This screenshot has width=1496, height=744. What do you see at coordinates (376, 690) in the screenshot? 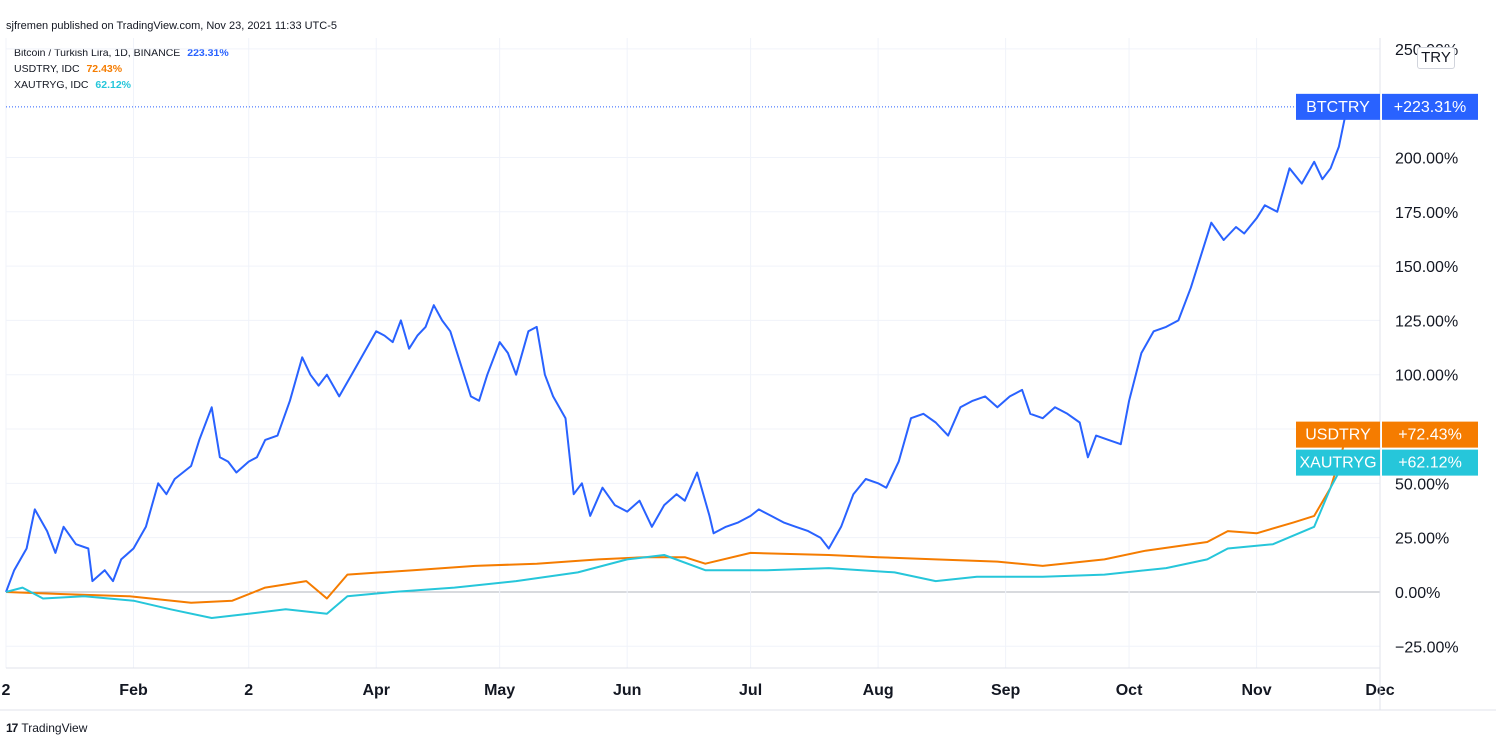
I see `x-tick-label: Apr` at bounding box center [376, 690].